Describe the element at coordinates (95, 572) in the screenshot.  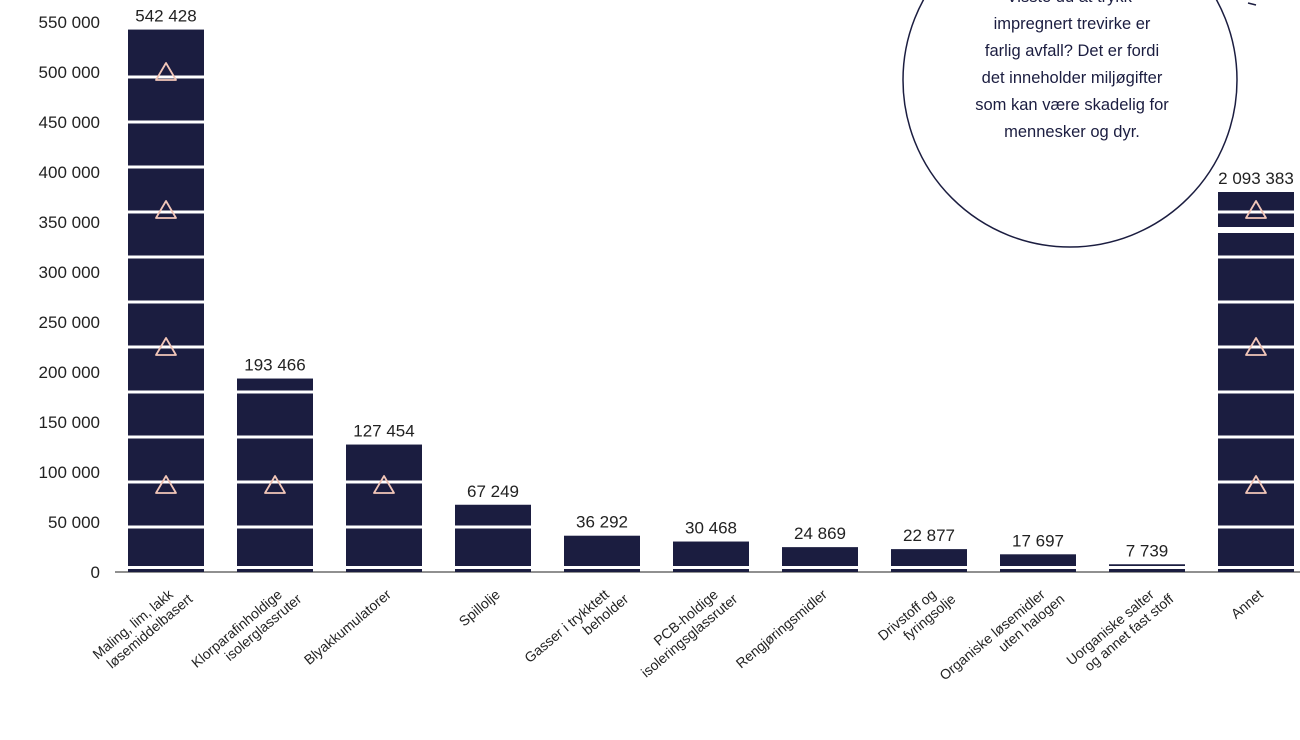
I see `y-tick-label: 0` at that location.